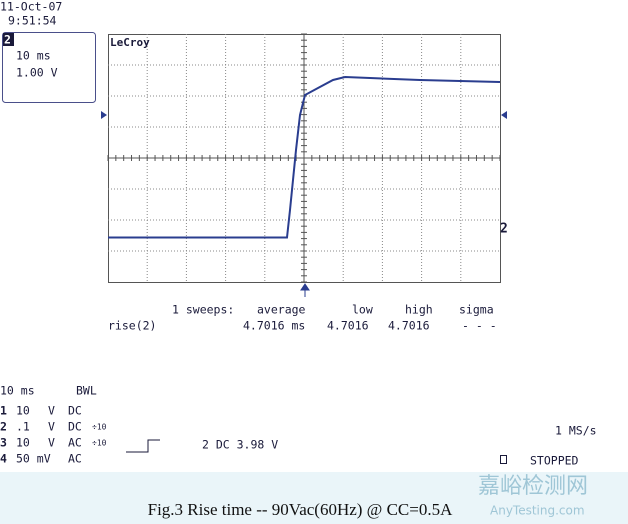 The height and width of the screenshot is (524, 628). I want to click on timebase-setting: 10 ms, so click(17, 391).